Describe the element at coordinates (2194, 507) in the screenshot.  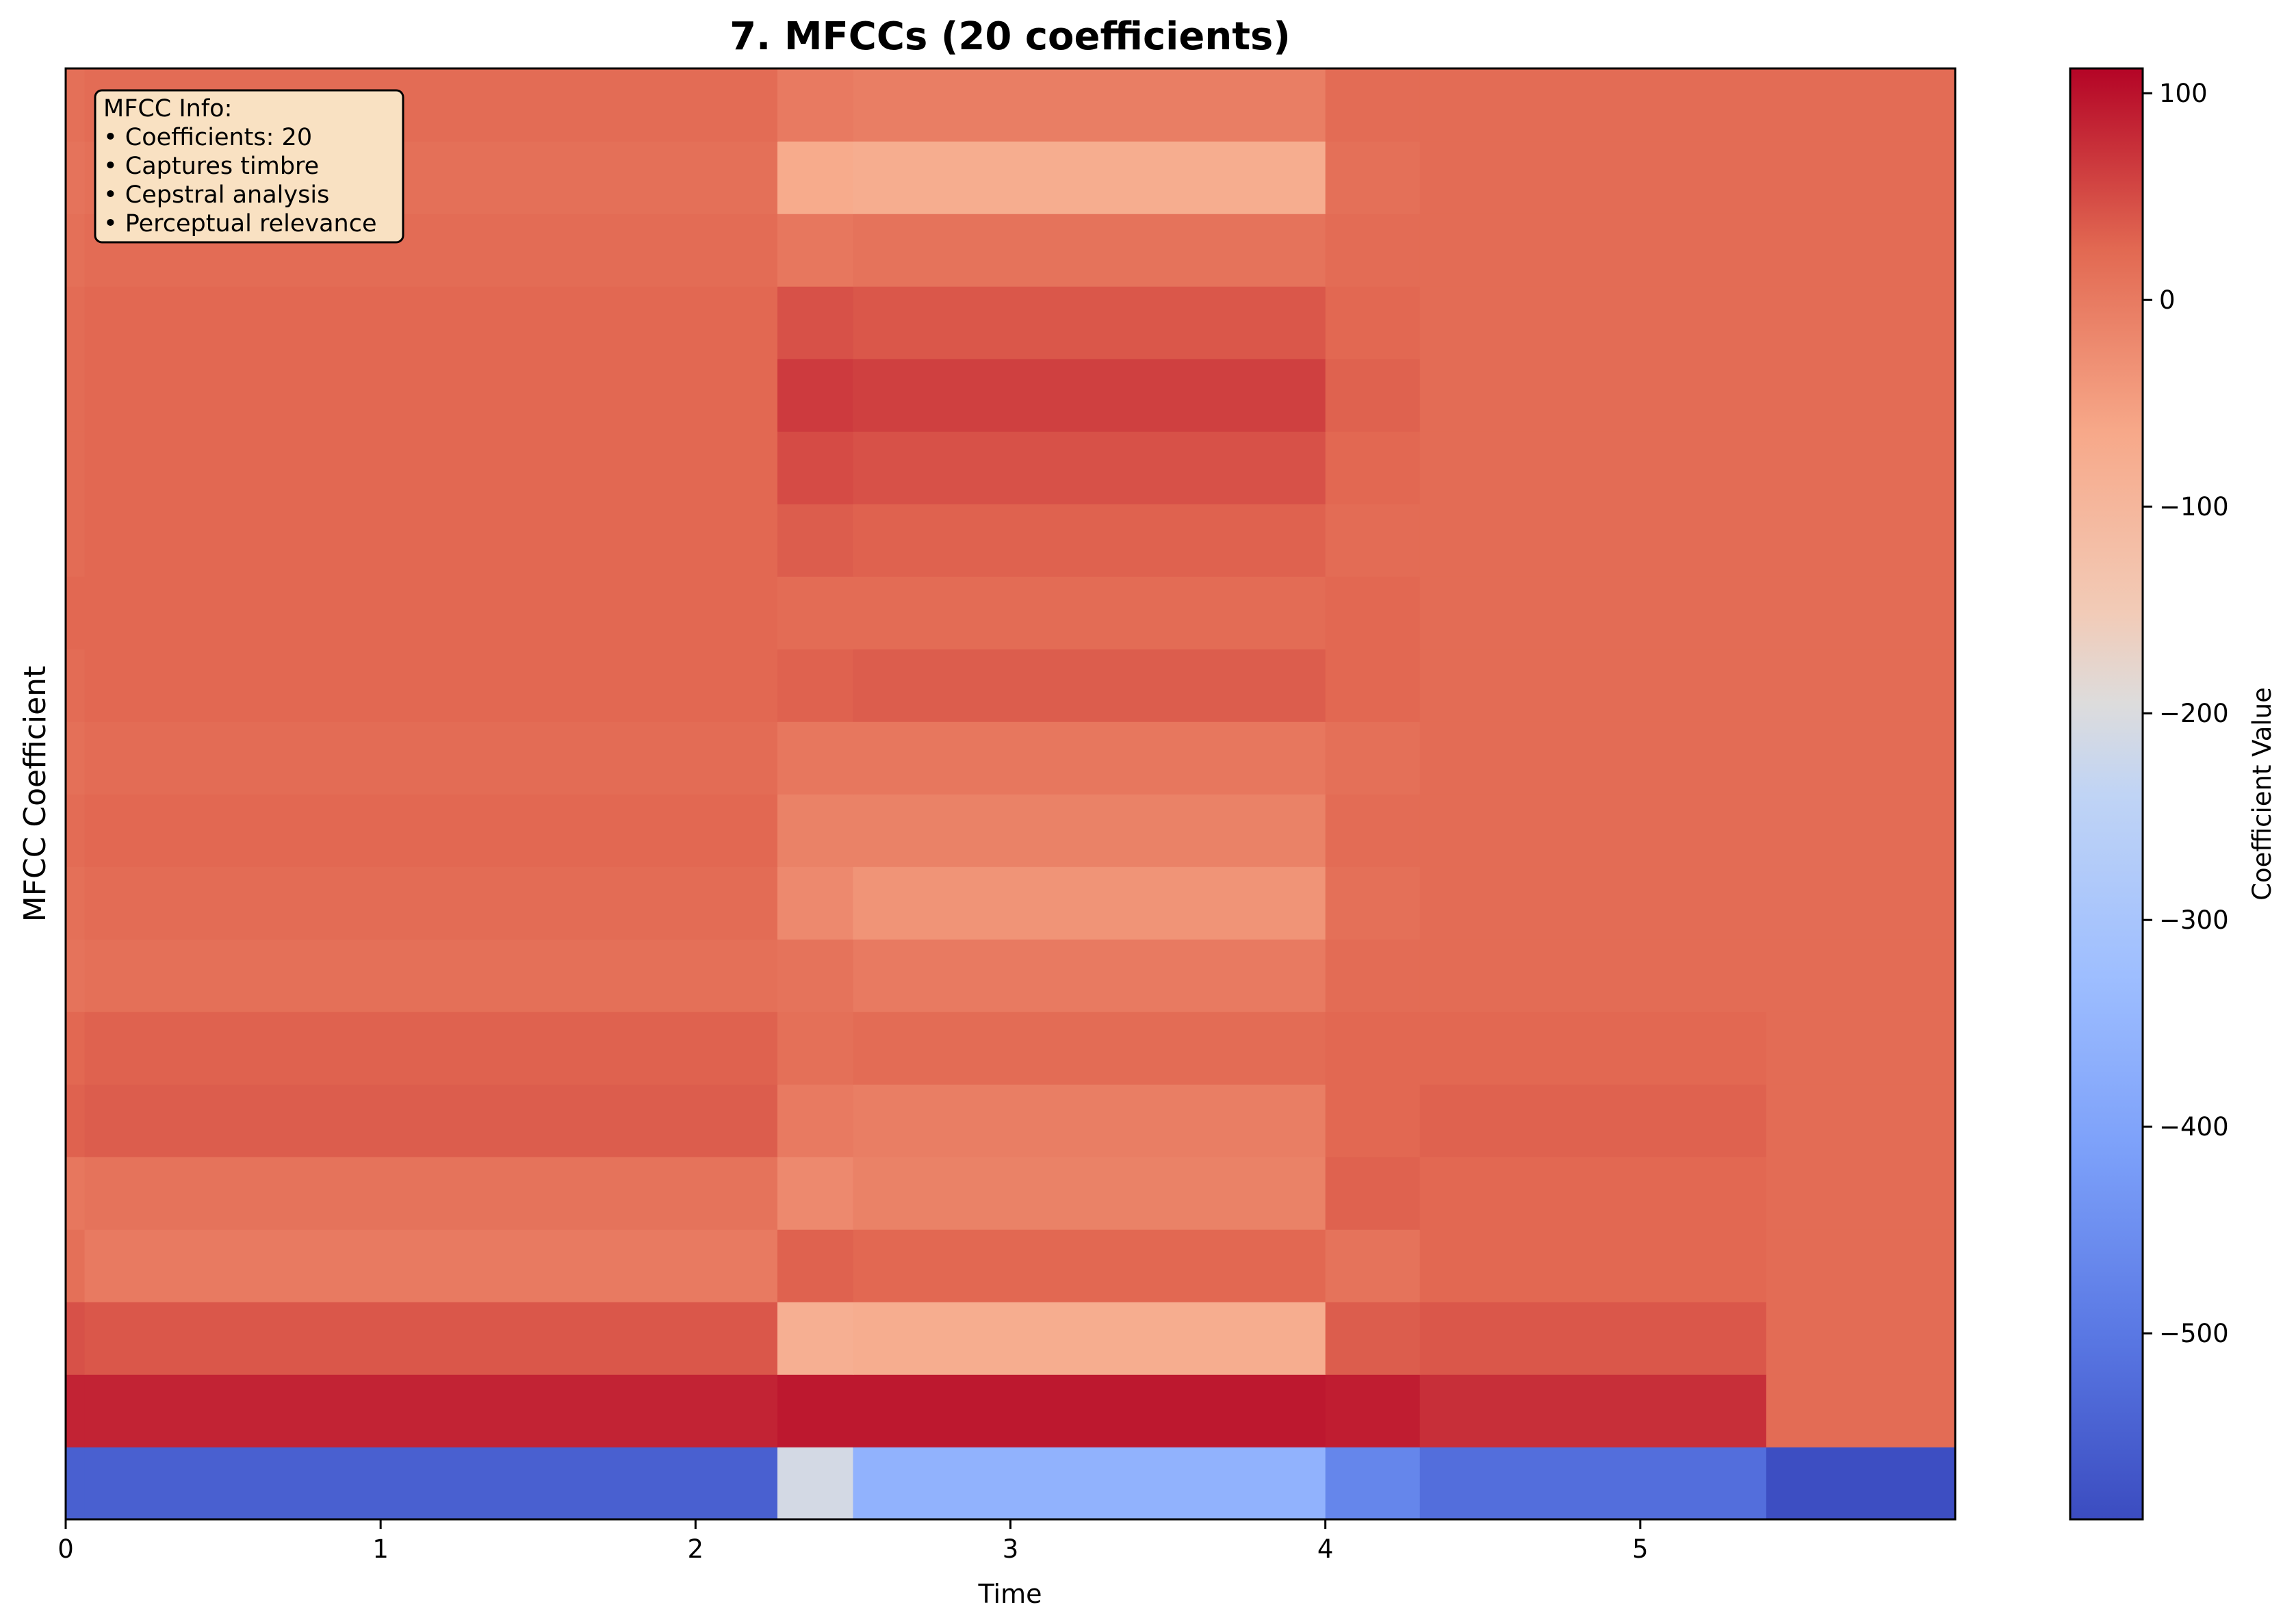
I see `colorbar-tick-label: −100` at that location.